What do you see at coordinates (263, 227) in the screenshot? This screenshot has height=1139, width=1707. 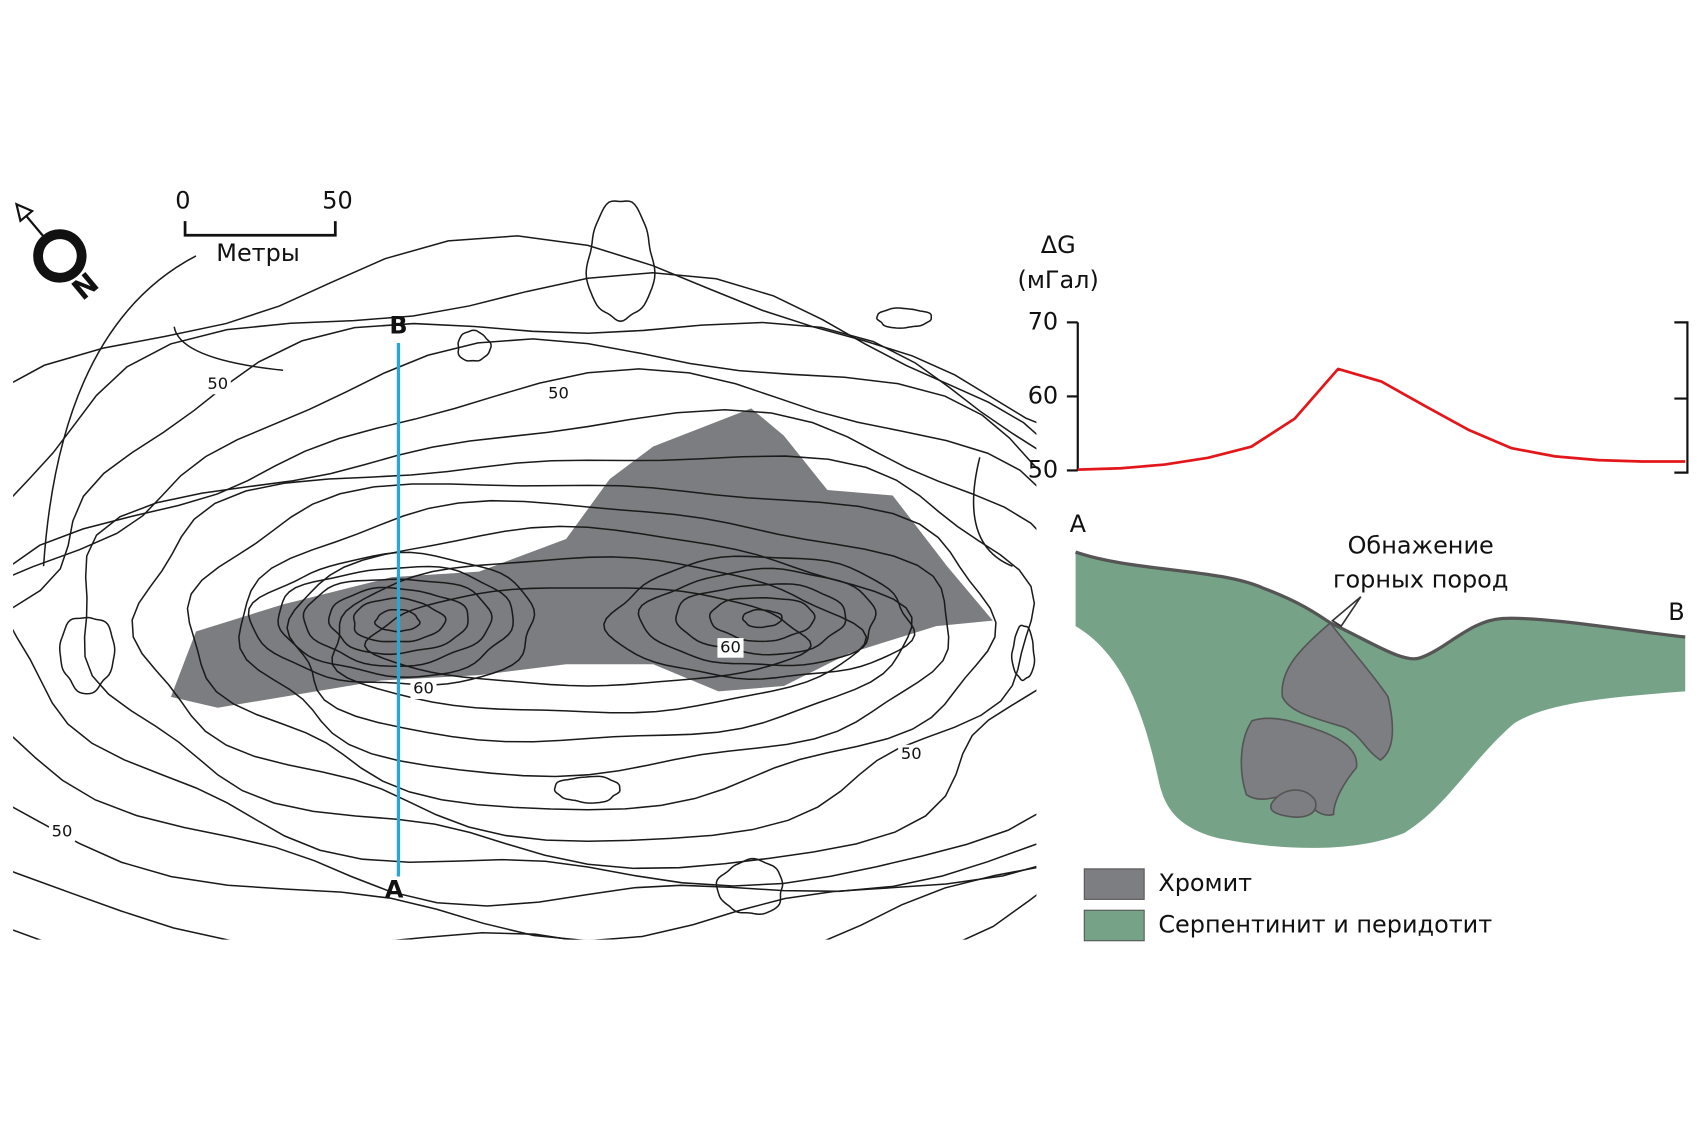 I see `scale-bar: 0 50 Метры` at bounding box center [263, 227].